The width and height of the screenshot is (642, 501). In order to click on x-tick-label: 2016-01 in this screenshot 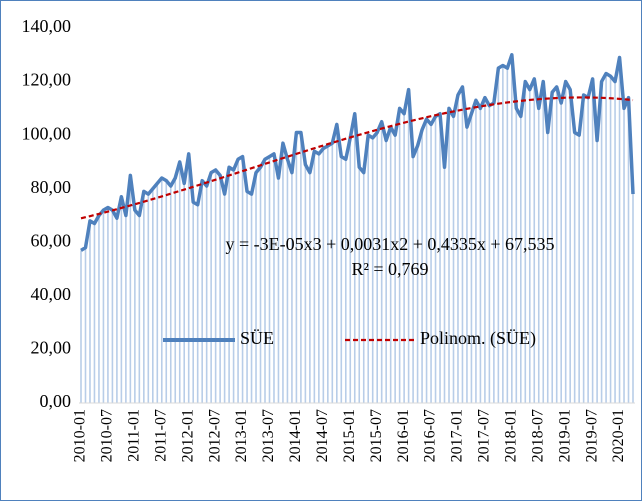, I will do `click(403, 435)`.